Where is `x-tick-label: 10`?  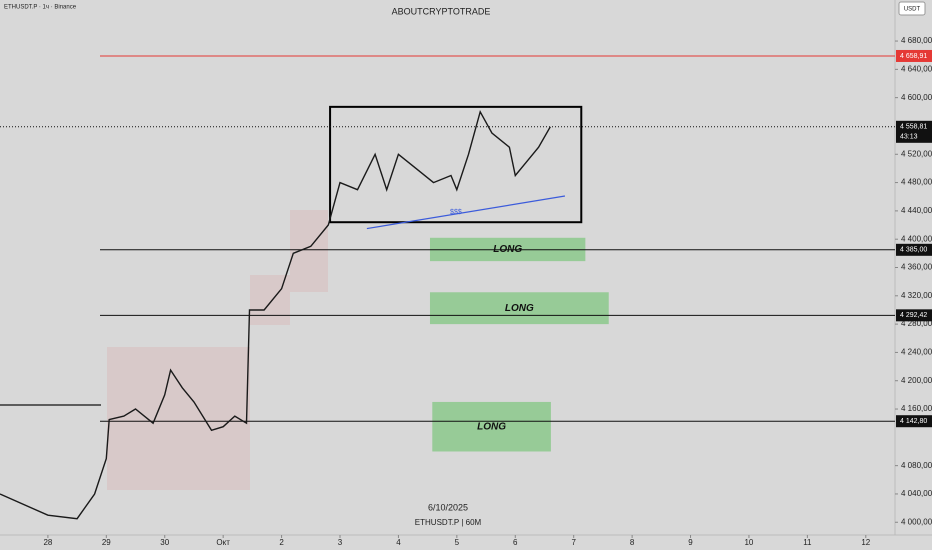 x-tick-label: 10 is located at coordinates (748, 542).